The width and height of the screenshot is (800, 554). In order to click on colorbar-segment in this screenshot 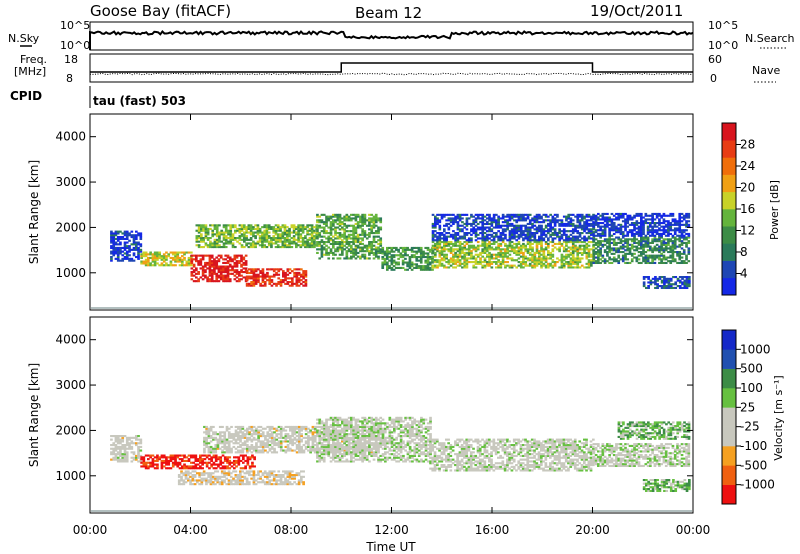, I will do `click(729, 149)`.